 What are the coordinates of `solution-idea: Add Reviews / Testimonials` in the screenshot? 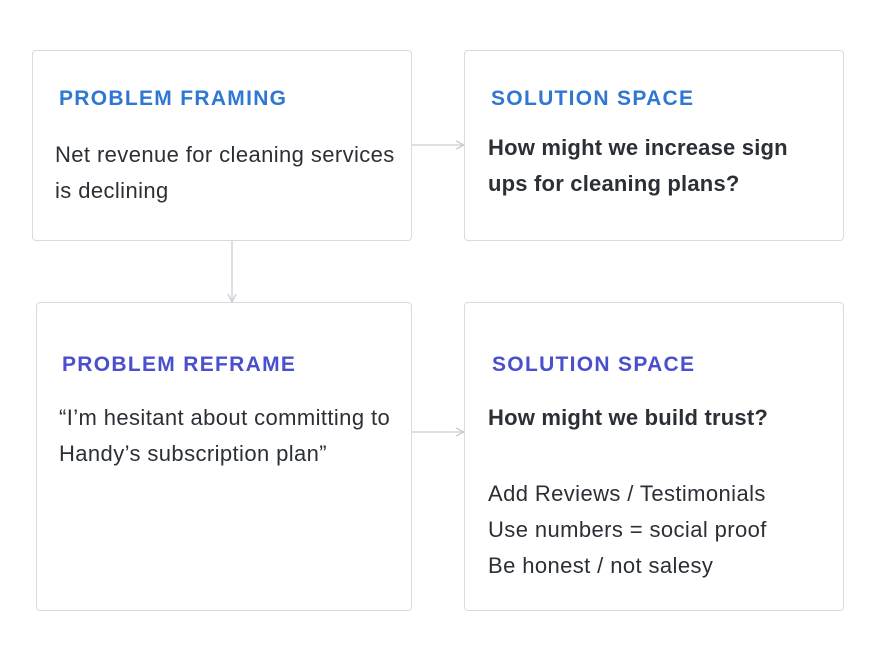 It's located at (627, 493).